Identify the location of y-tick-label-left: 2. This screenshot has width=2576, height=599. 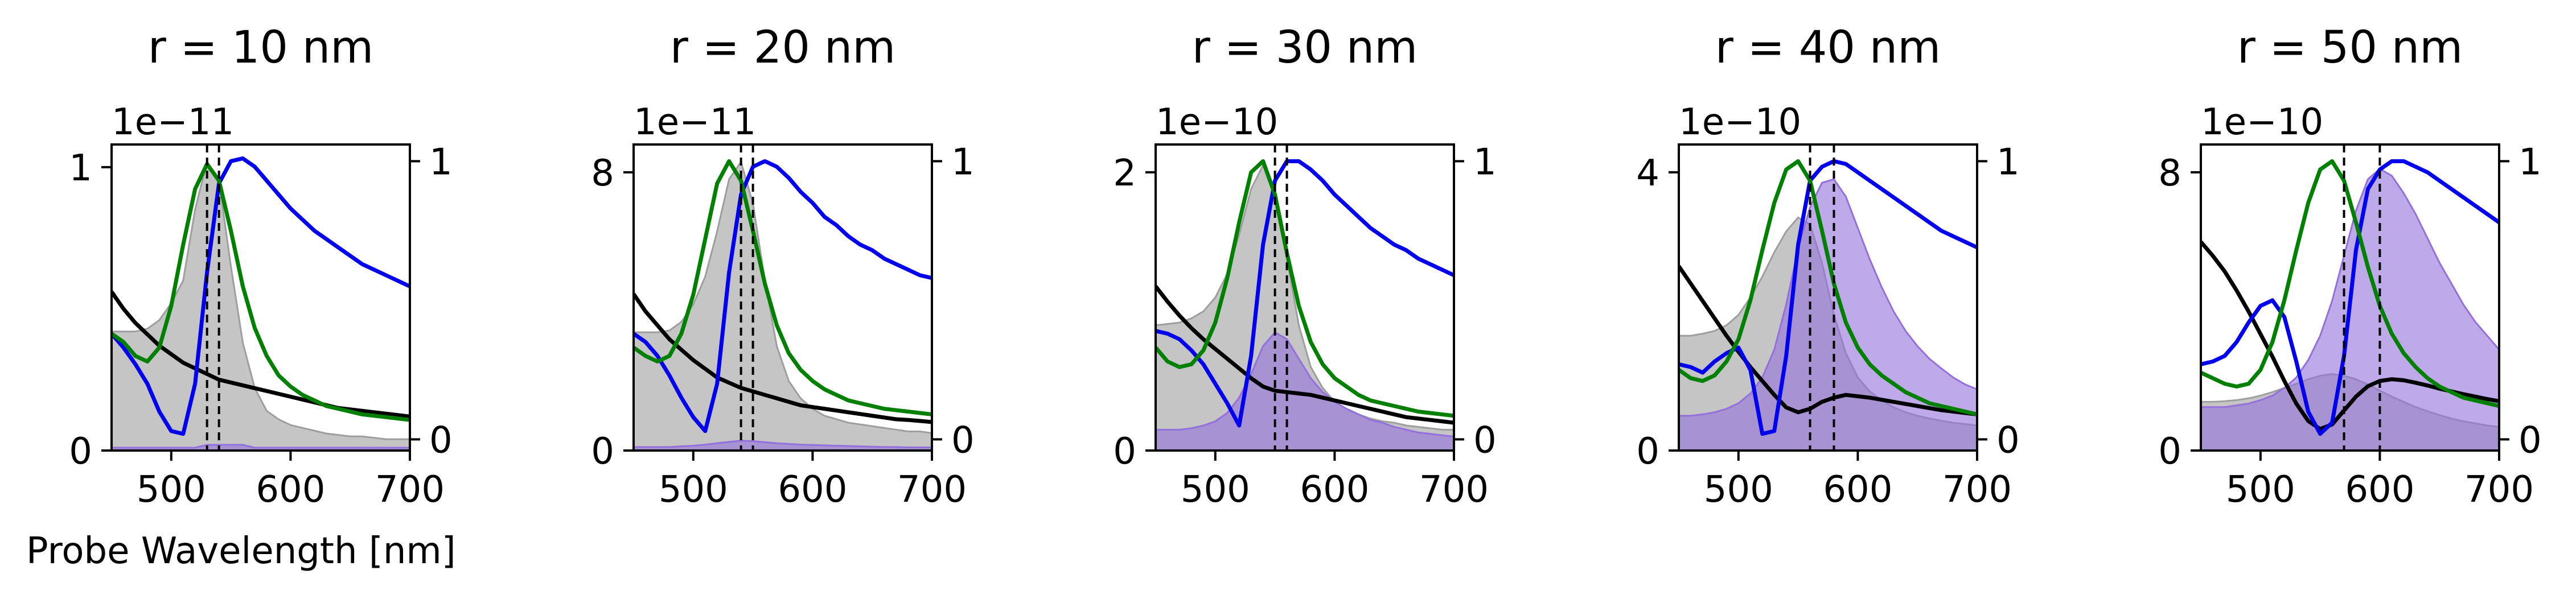
(1124, 174).